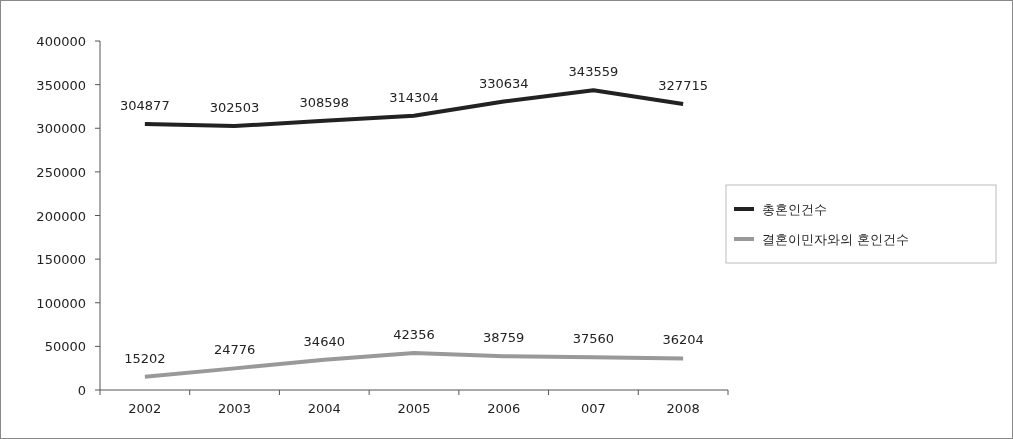 The height and width of the screenshot is (439, 1013). I want to click on x-tick-label: 2004, so click(324, 408).